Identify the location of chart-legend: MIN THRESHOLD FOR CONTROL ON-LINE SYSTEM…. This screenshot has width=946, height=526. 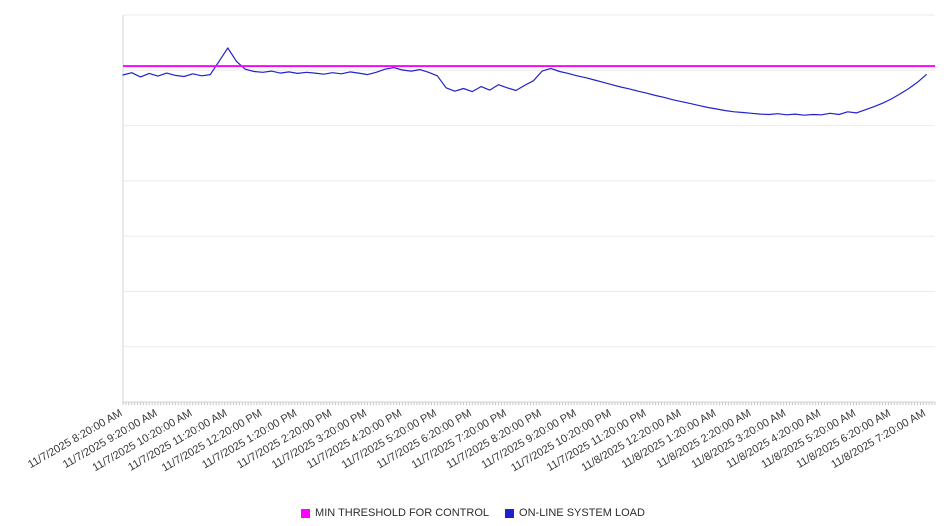
(473, 513).